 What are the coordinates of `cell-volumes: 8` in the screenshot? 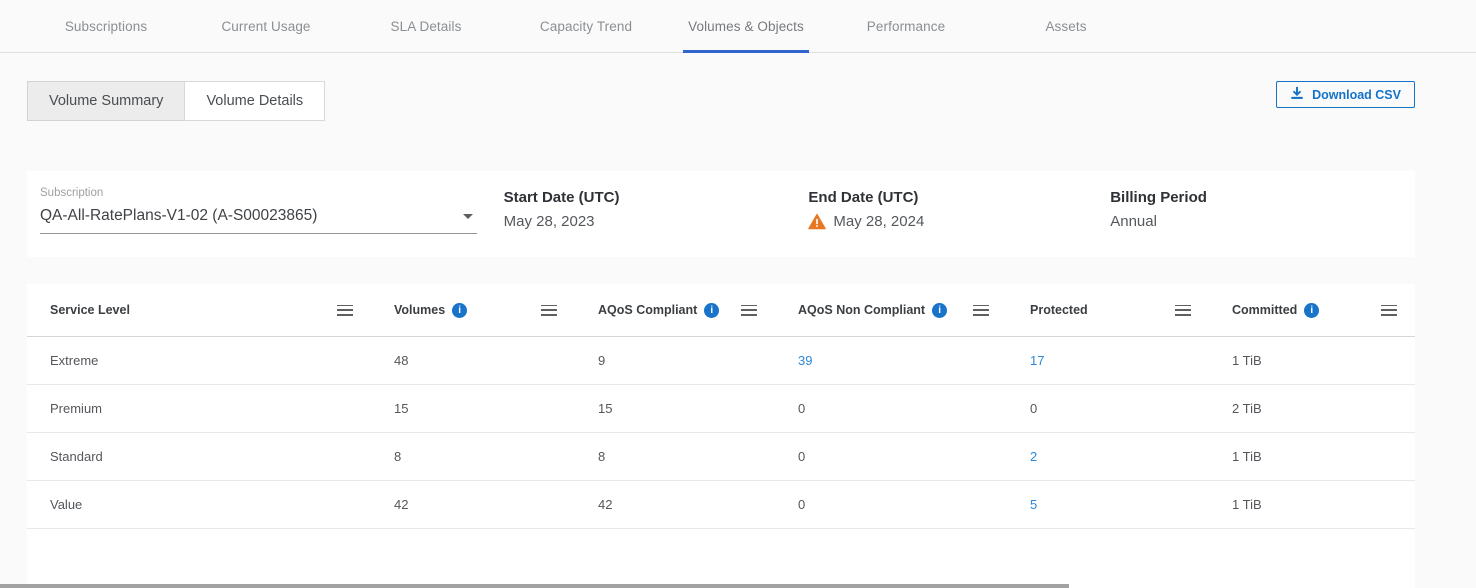 It's located at (398, 456).